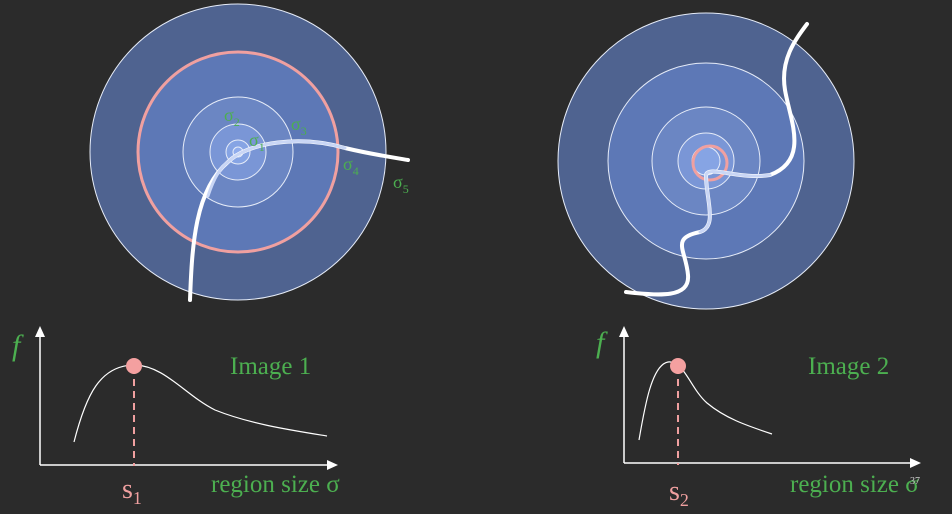  I want to click on left-response-plot: f Image 1 region size σ s1, so click(176, 417).